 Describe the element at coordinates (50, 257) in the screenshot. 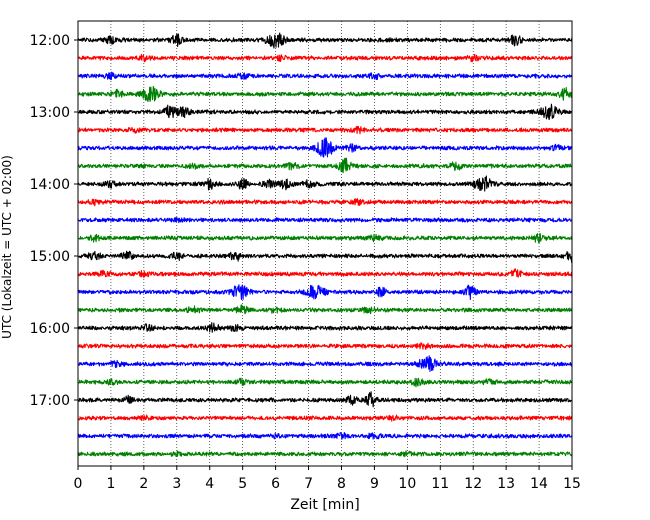

I see `y-tick-label: 15:00` at that location.